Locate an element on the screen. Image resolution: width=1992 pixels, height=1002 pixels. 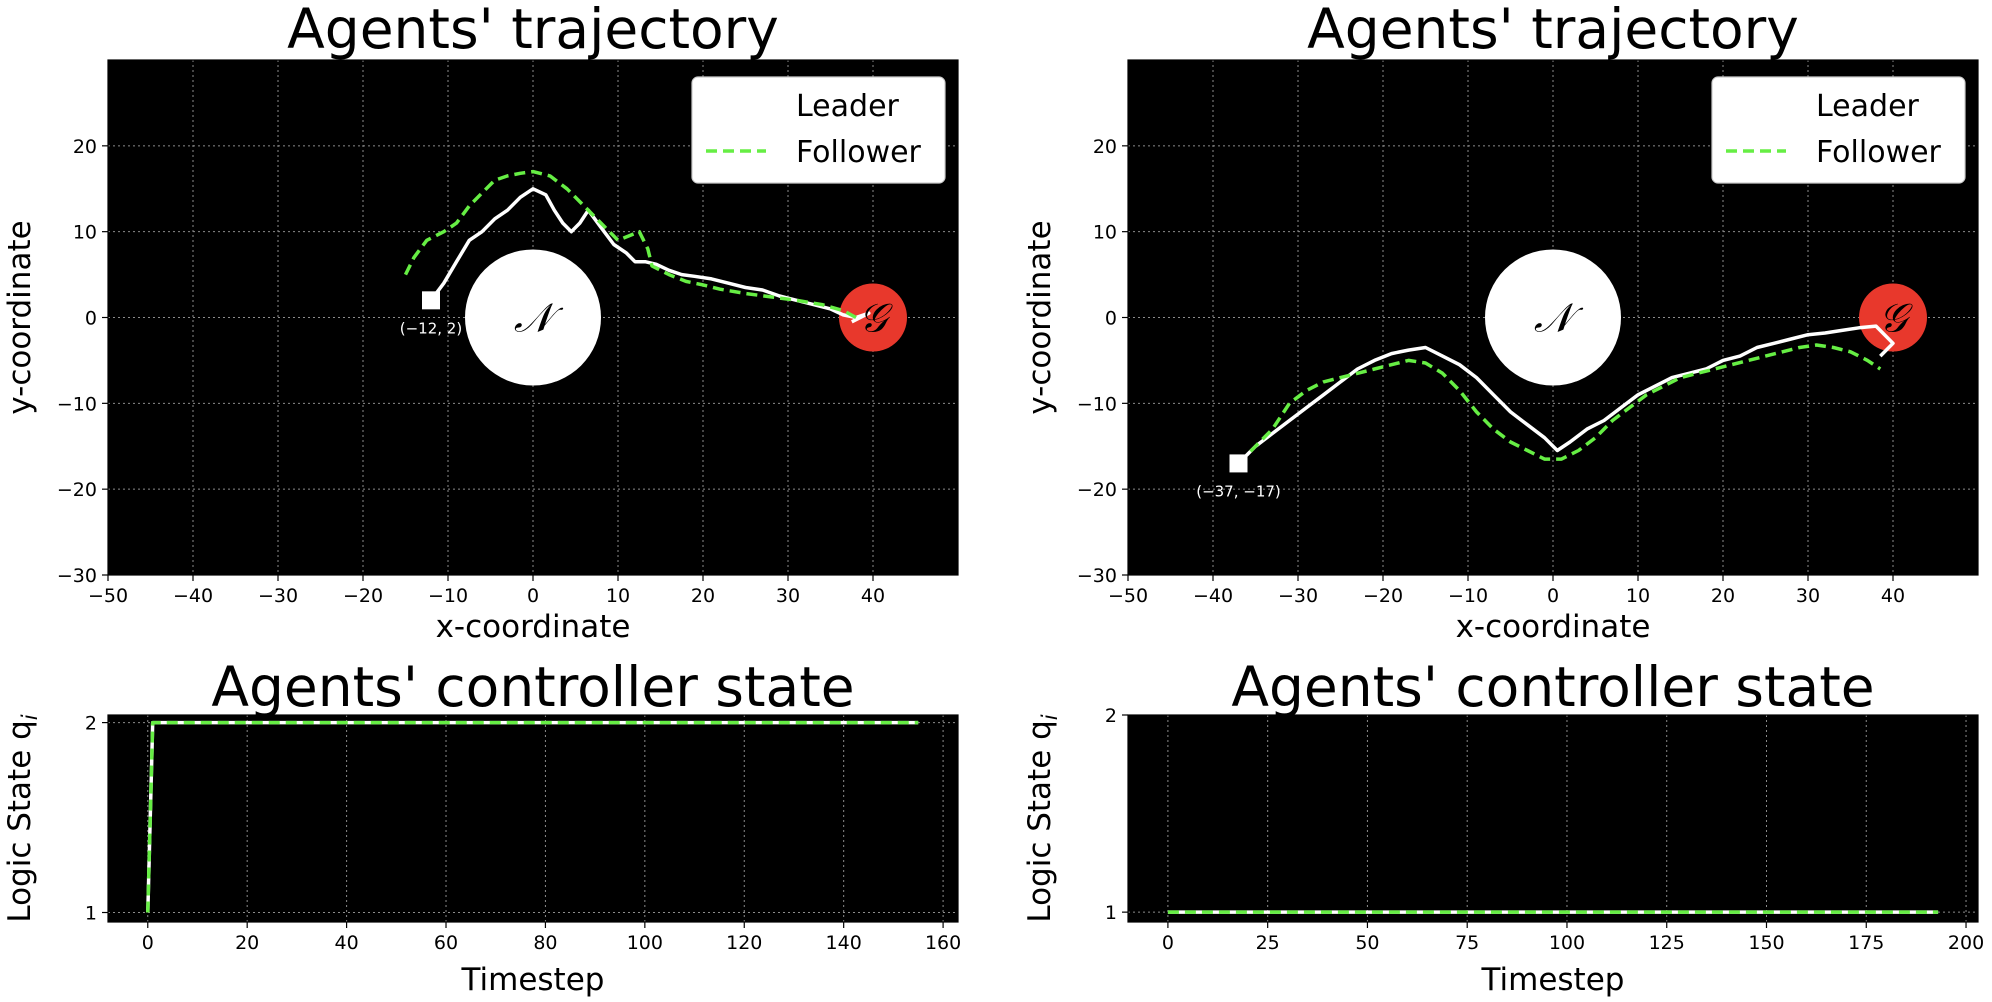
x-tick-label: 150 is located at coordinates (1766, 943).